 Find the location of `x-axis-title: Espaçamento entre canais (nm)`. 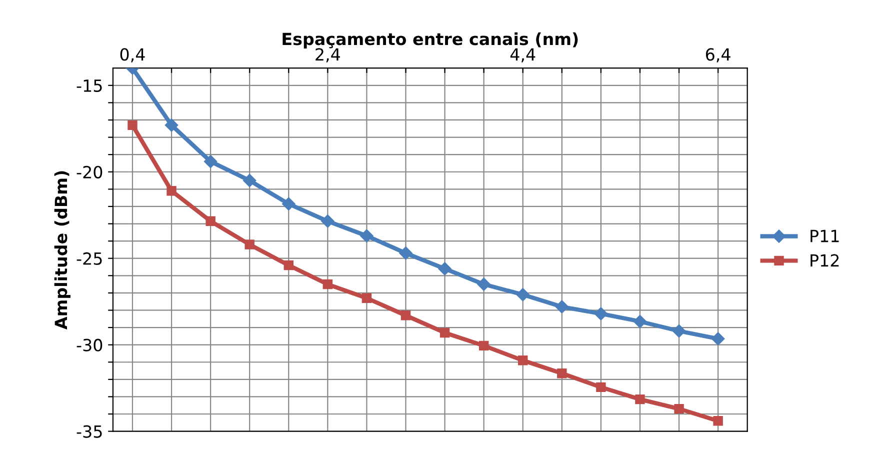

x-axis-title: Espaçamento entre canais (nm) is located at coordinates (430, 40).